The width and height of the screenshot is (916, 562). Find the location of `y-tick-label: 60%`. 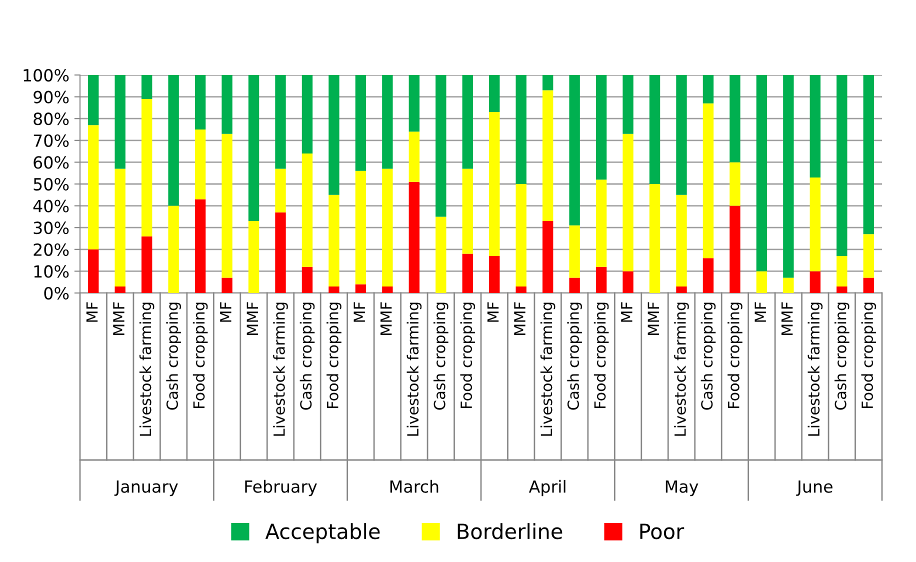

y-tick-label: 60% is located at coordinates (51, 162).